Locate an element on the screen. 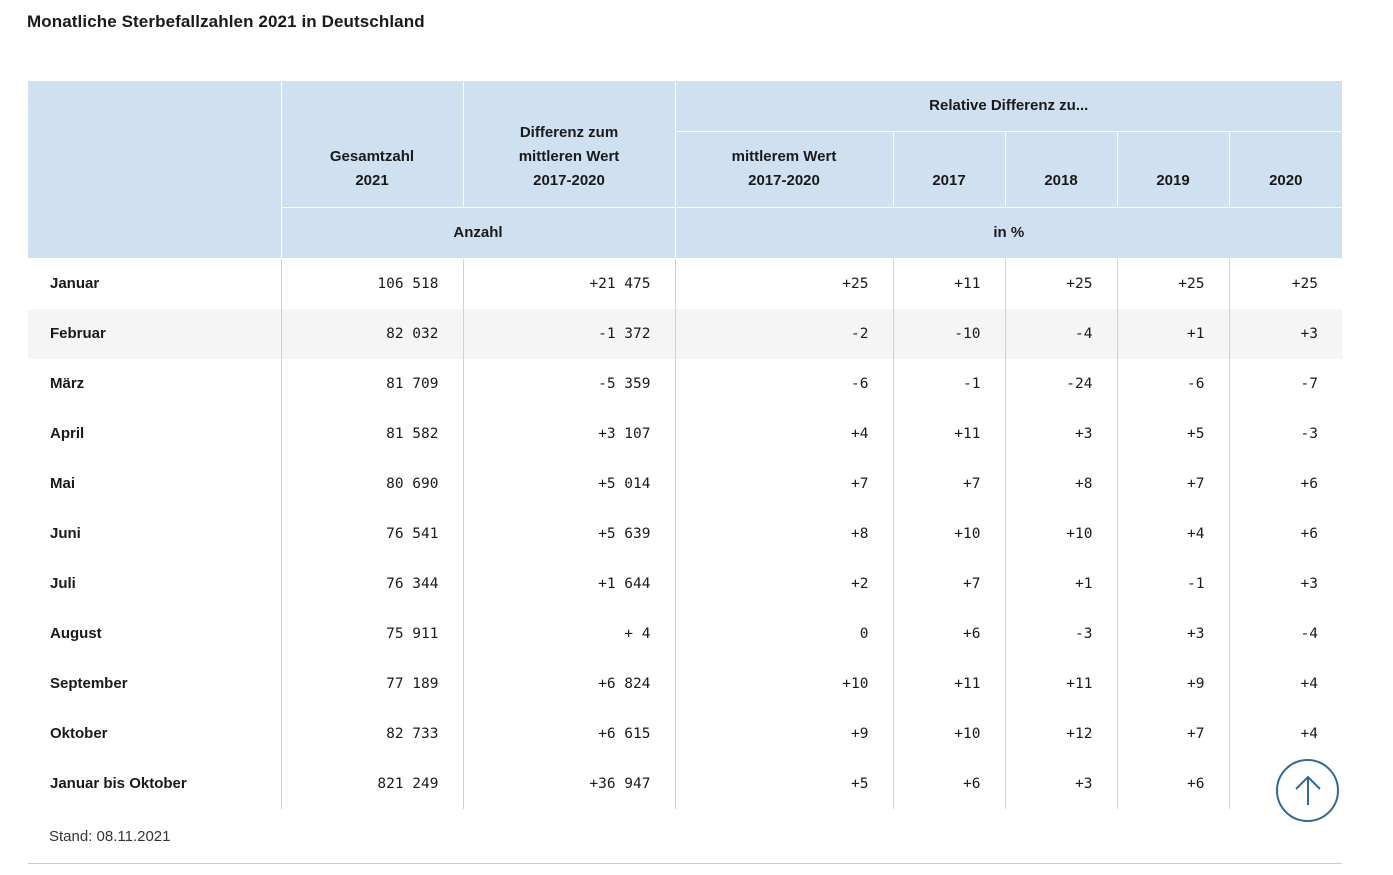 The height and width of the screenshot is (875, 1393). header-total-line2: 2021 is located at coordinates (372, 180).